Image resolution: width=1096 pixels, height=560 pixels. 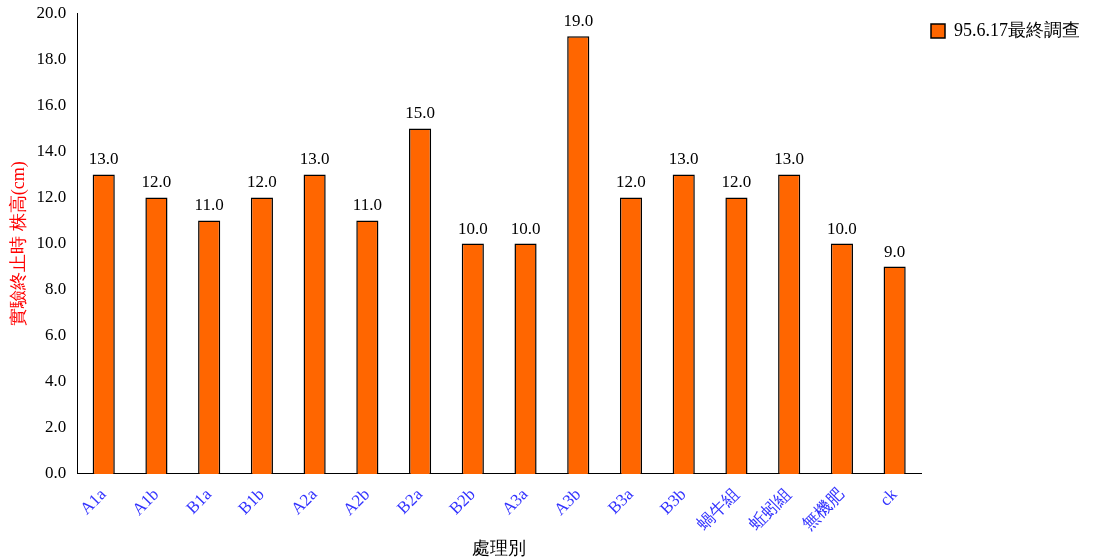 I want to click on x-tick-label: B1b, so click(x=251, y=501).